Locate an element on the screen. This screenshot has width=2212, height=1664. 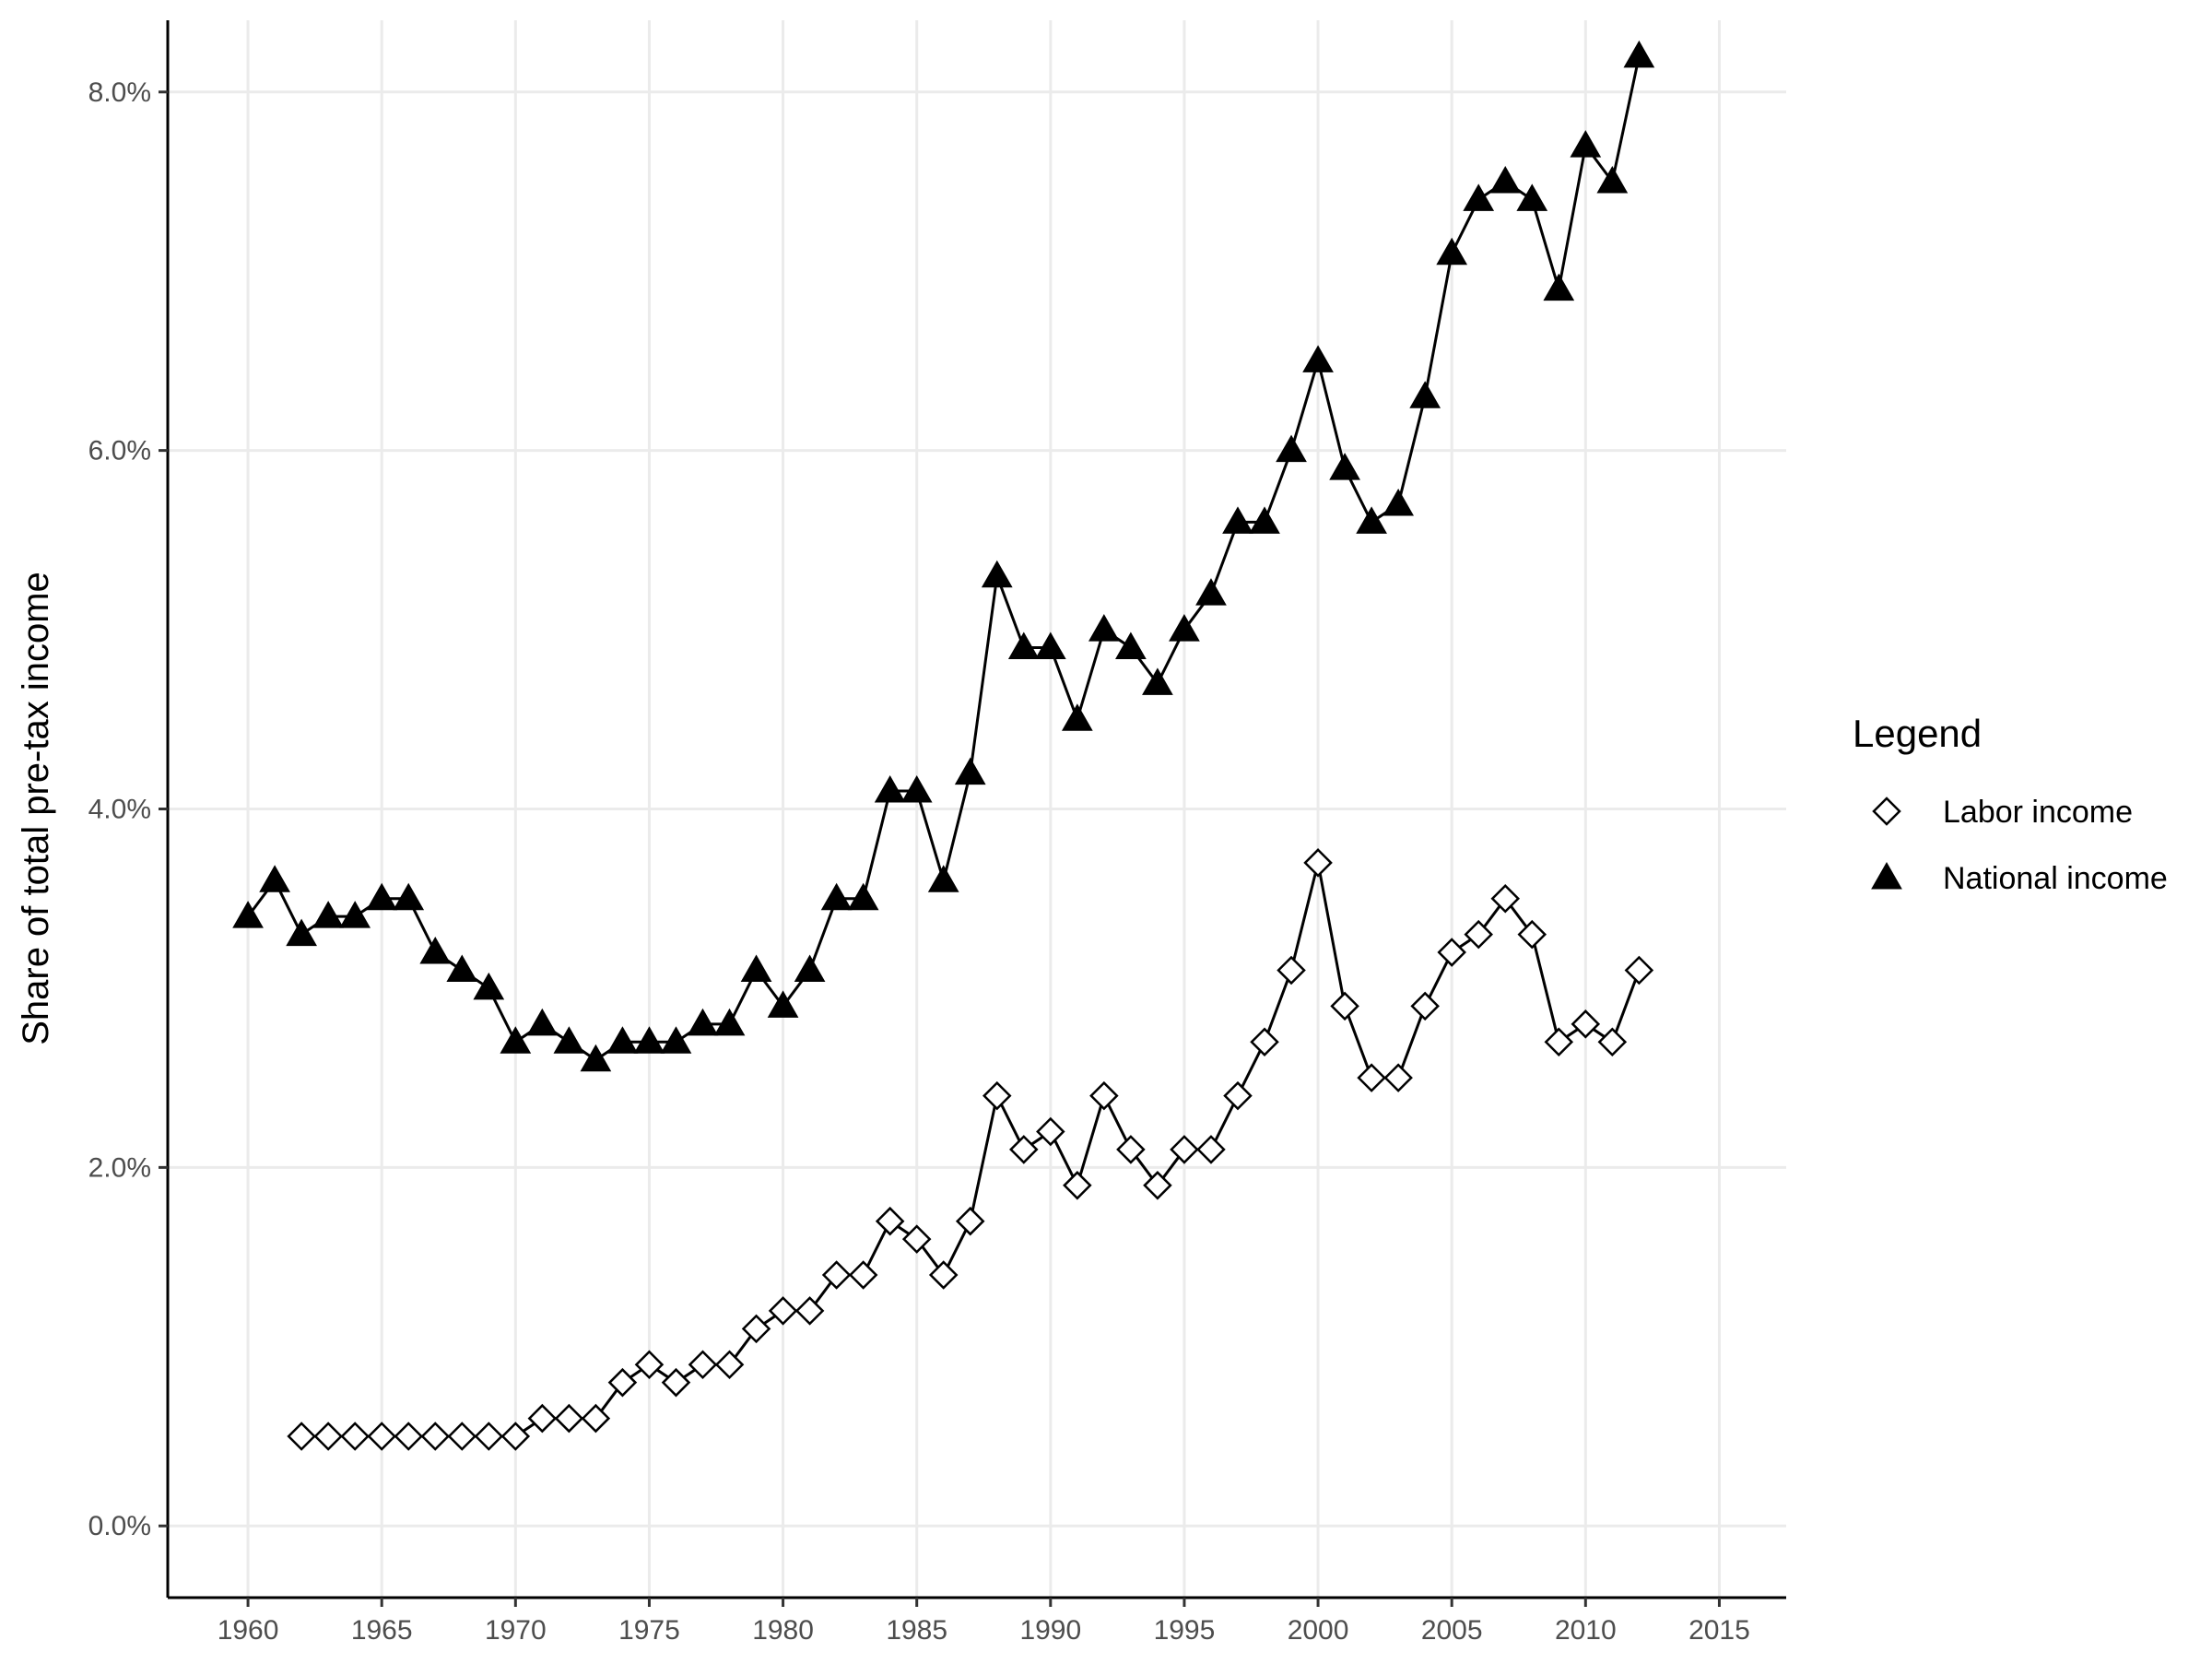
y-tick-label: 2.0% is located at coordinates (119, 1167).